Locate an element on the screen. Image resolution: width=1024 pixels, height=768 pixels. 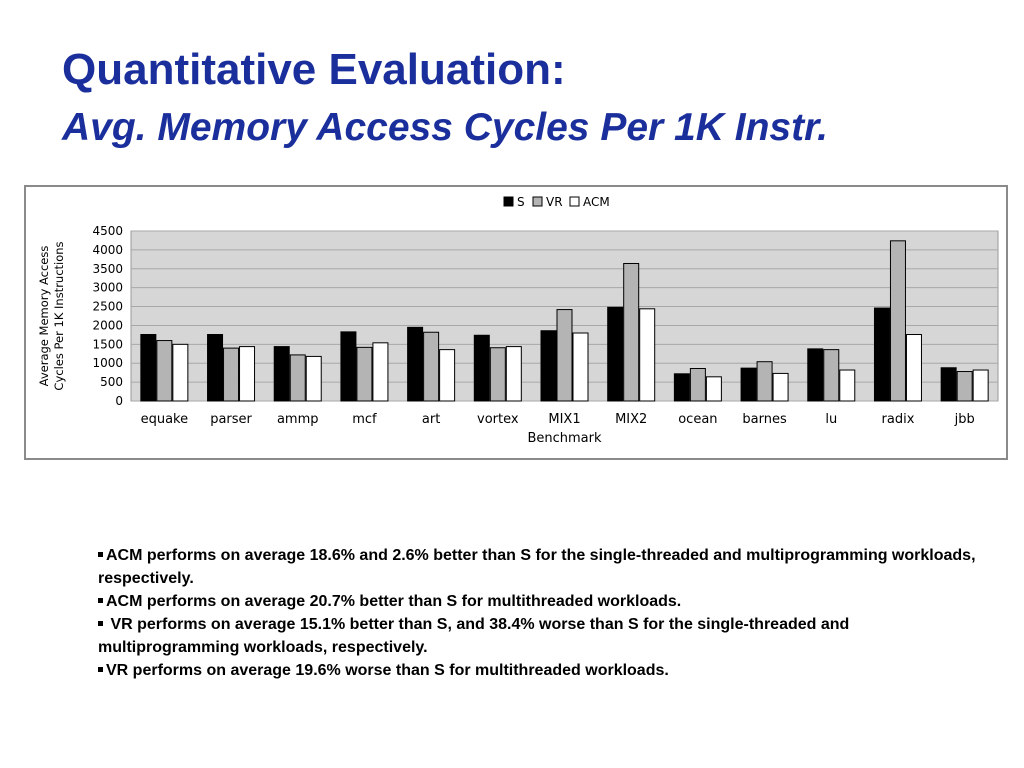
legend-label: S is located at coordinates (521, 202).